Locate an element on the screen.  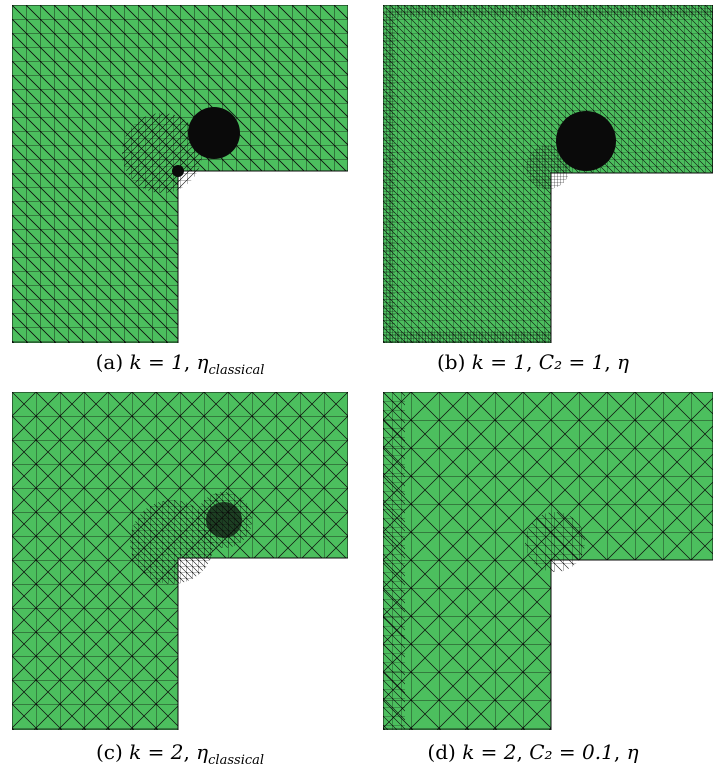
caption-a: (a) k = 1, ηclassical is located at coordinates (180, 364).